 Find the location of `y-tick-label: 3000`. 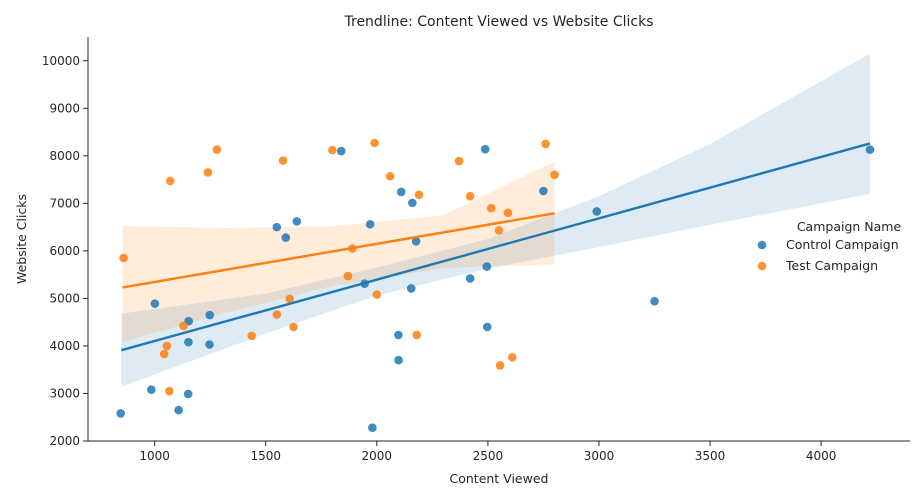

y-tick-label: 3000 is located at coordinates (64, 393).